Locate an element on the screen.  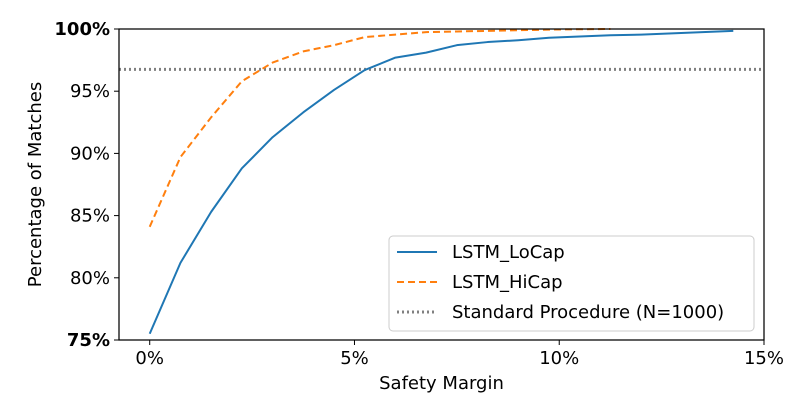
legend-label-lstm-locap: LSTM_LoCap is located at coordinates (508, 252).